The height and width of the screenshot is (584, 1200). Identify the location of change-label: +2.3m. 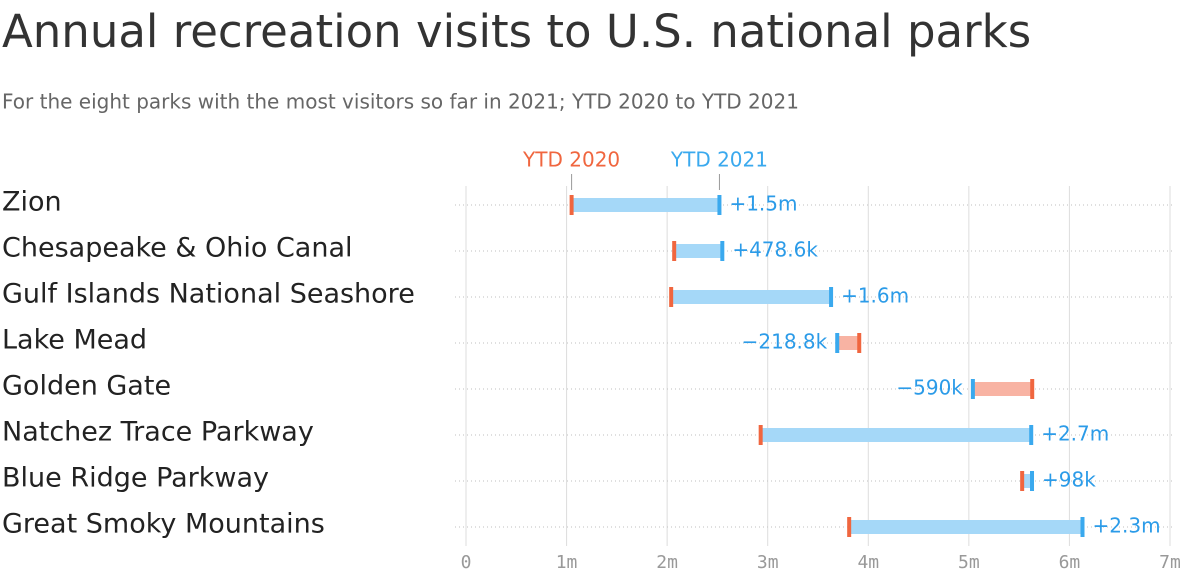
(1127, 526).